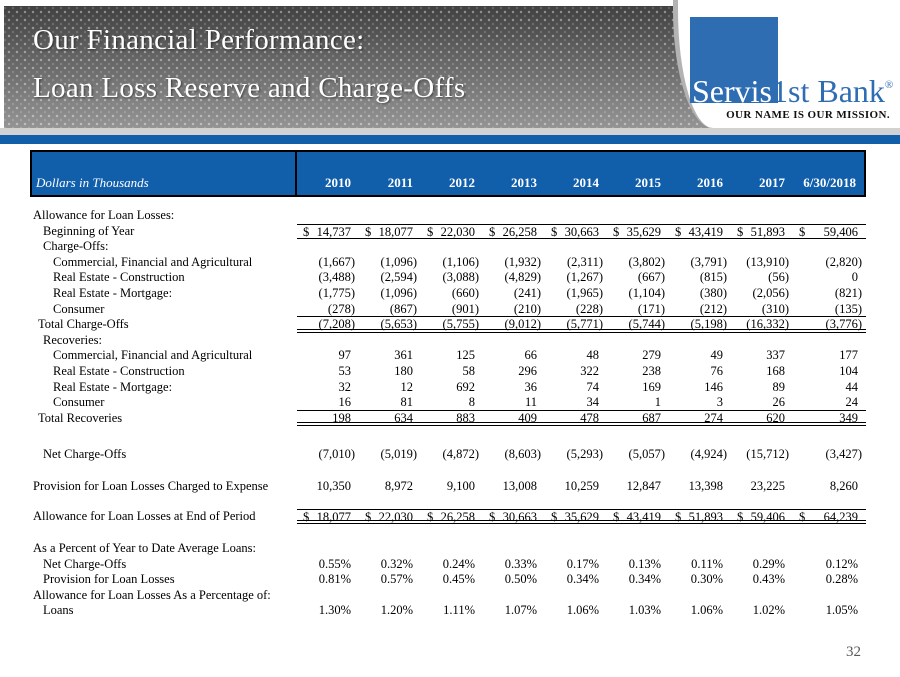 The image size is (900, 677). I want to click on value-cell: (4,872), so click(460, 454).